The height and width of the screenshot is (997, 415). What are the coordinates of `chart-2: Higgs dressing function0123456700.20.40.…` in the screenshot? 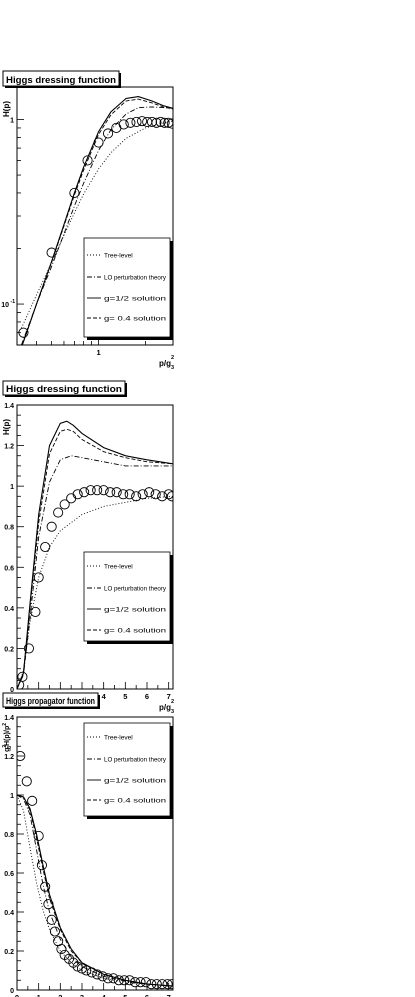 It's located at (88, 547).